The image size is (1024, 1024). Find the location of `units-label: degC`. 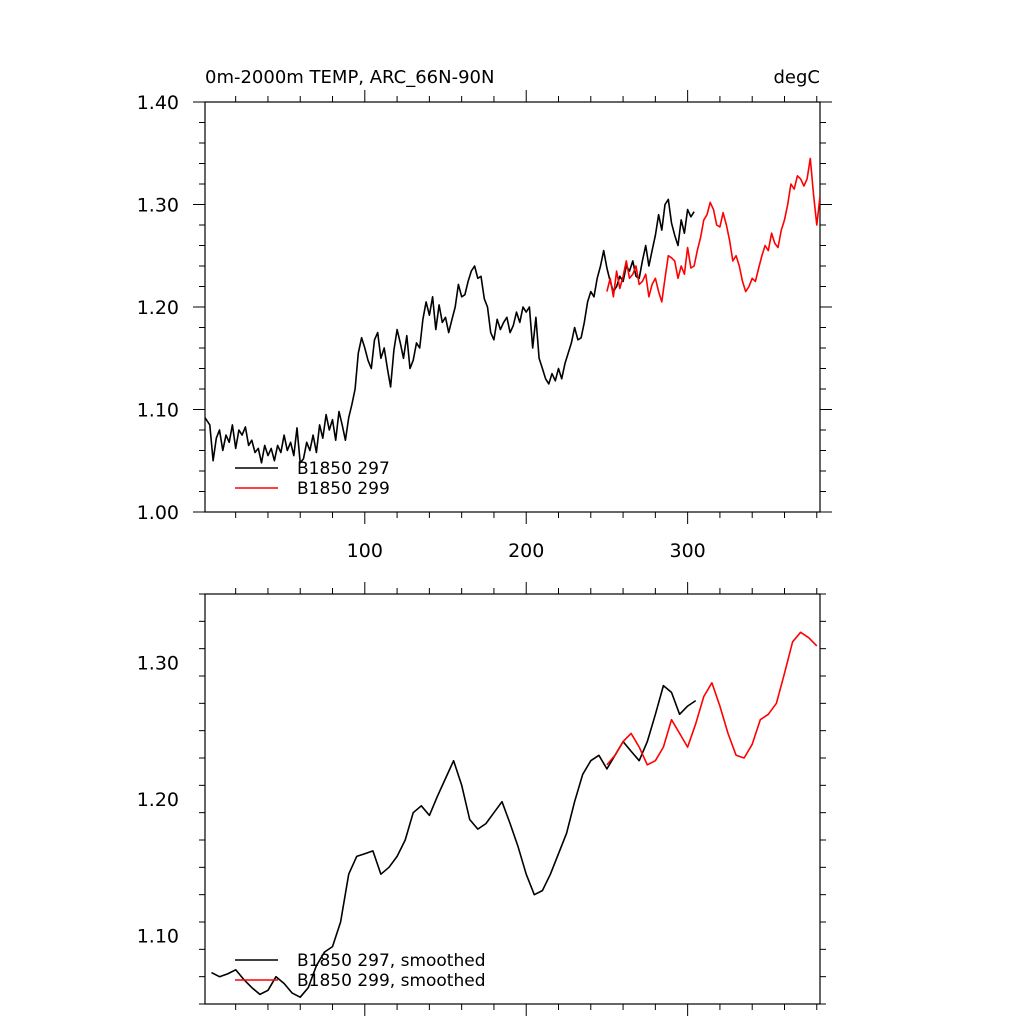

units-label: degC is located at coordinates (797, 77).